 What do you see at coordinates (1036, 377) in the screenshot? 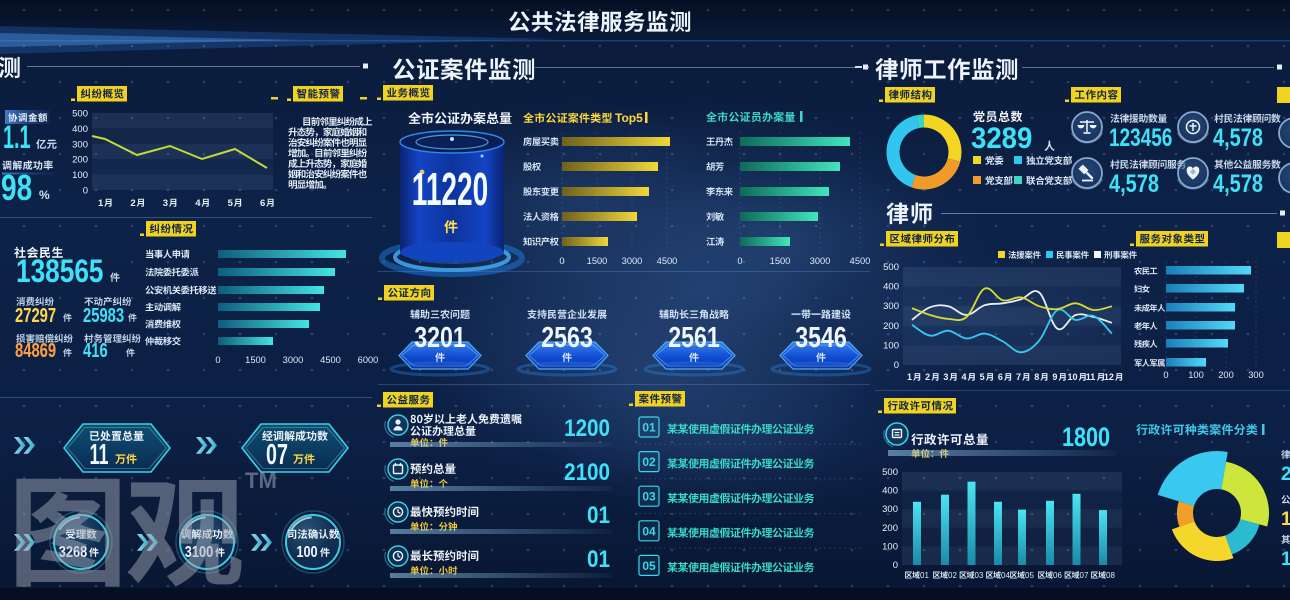
I see `svg-text: 8` at bounding box center [1036, 377].